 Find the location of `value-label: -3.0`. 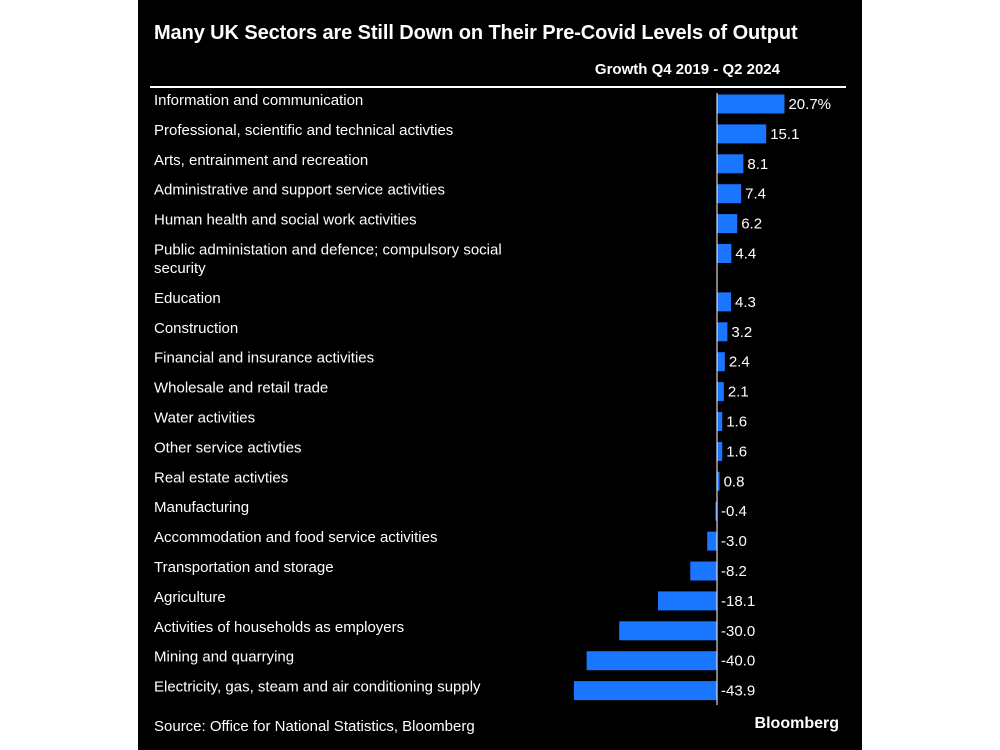

value-label: -3.0 is located at coordinates (734, 541).